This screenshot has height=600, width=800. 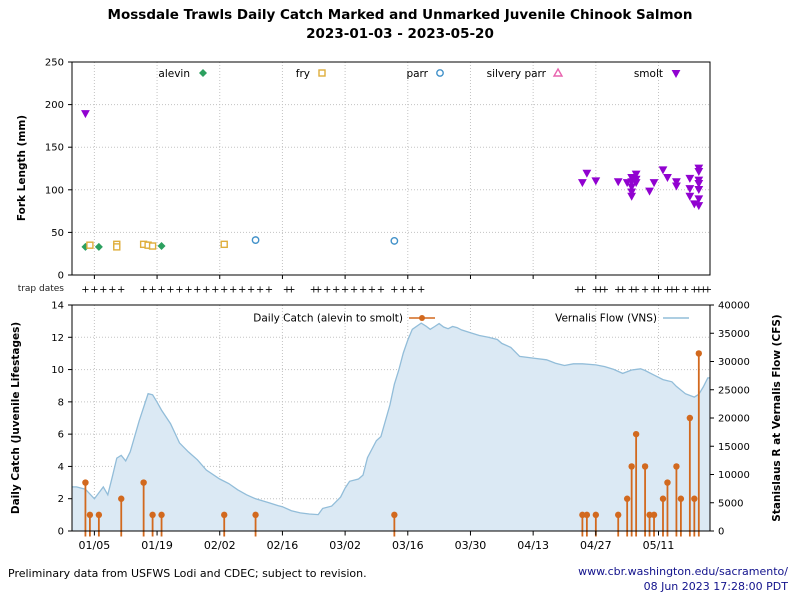 I want to click on flow-tick-label: 20000, so click(x=734, y=419).